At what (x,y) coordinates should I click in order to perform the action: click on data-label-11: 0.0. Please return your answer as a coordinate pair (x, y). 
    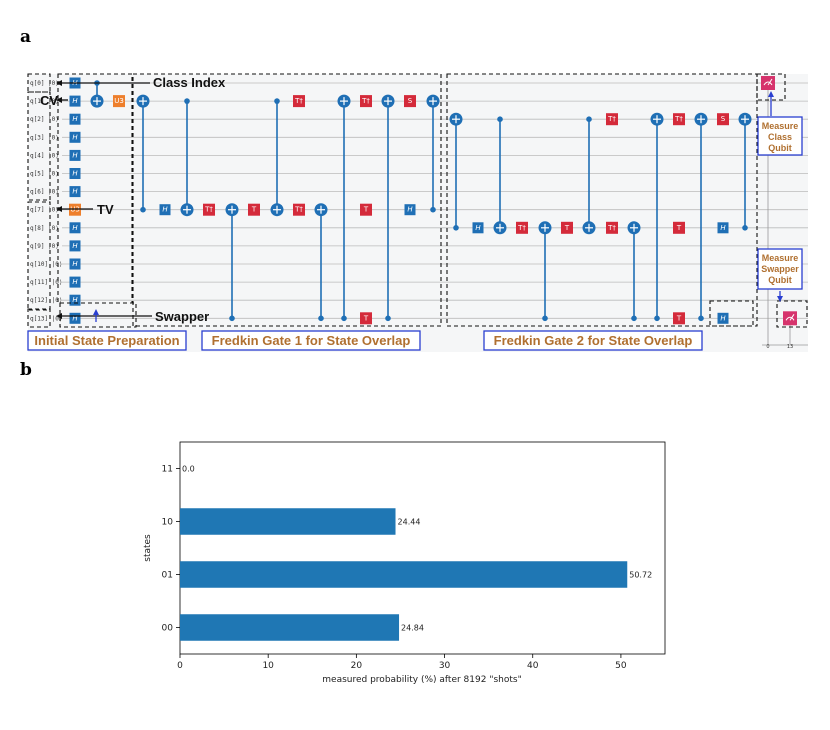
    Looking at the image, I should click on (188, 469).